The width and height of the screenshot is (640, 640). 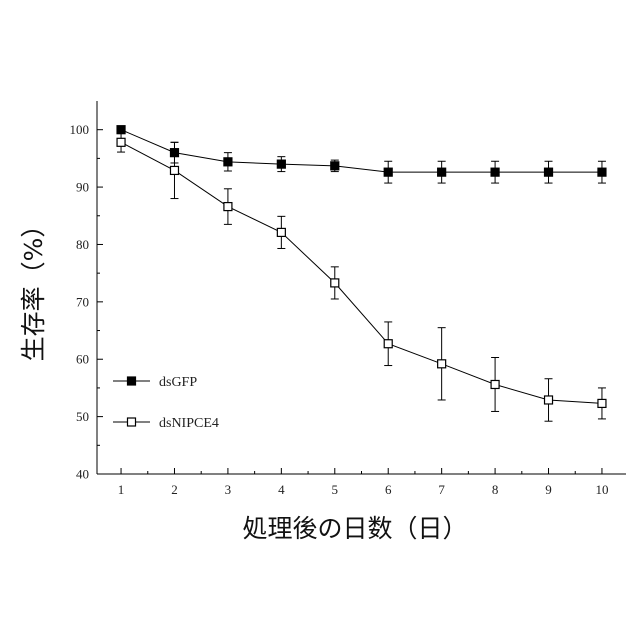 What do you see at coordinates (601, 489) in the screenshot?
I see `x-tick-label: 10` at bounding box center [601, 489].